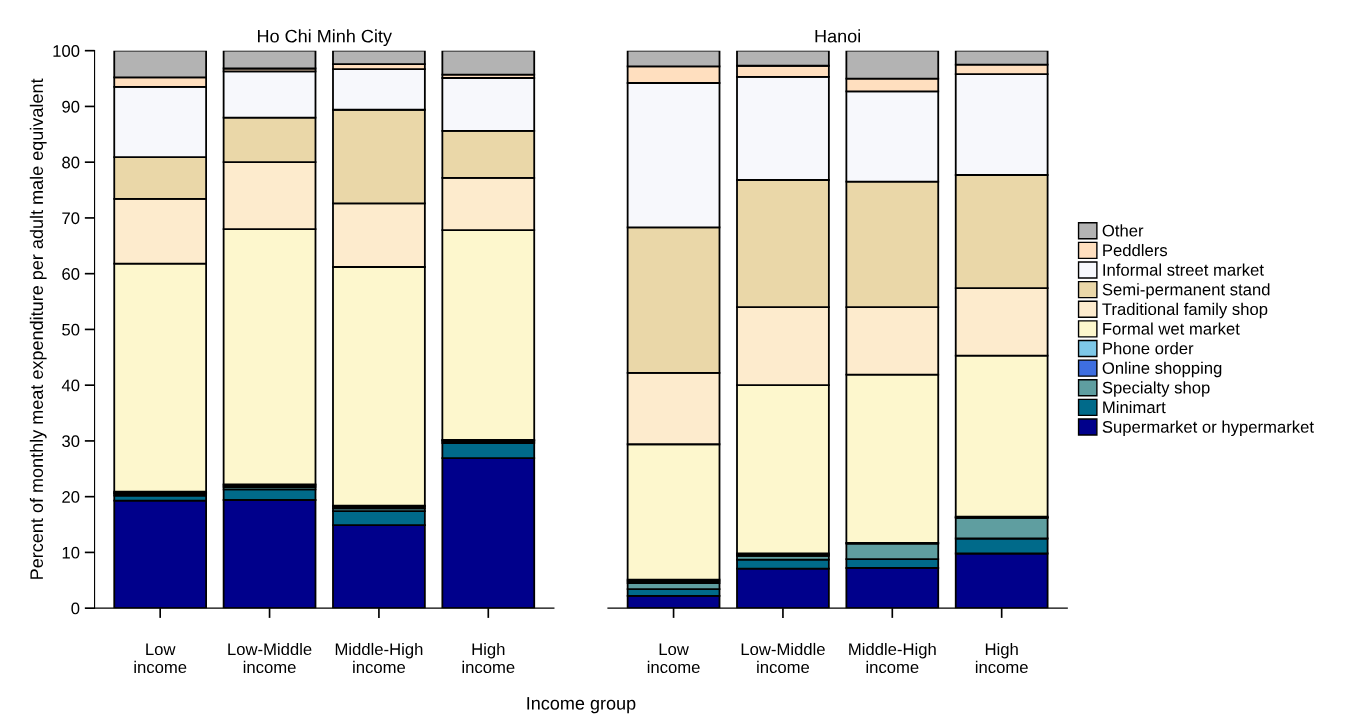 The image size is (1351, 724). I want to click on legend-label: Formal wet market, so click(1171, 328).